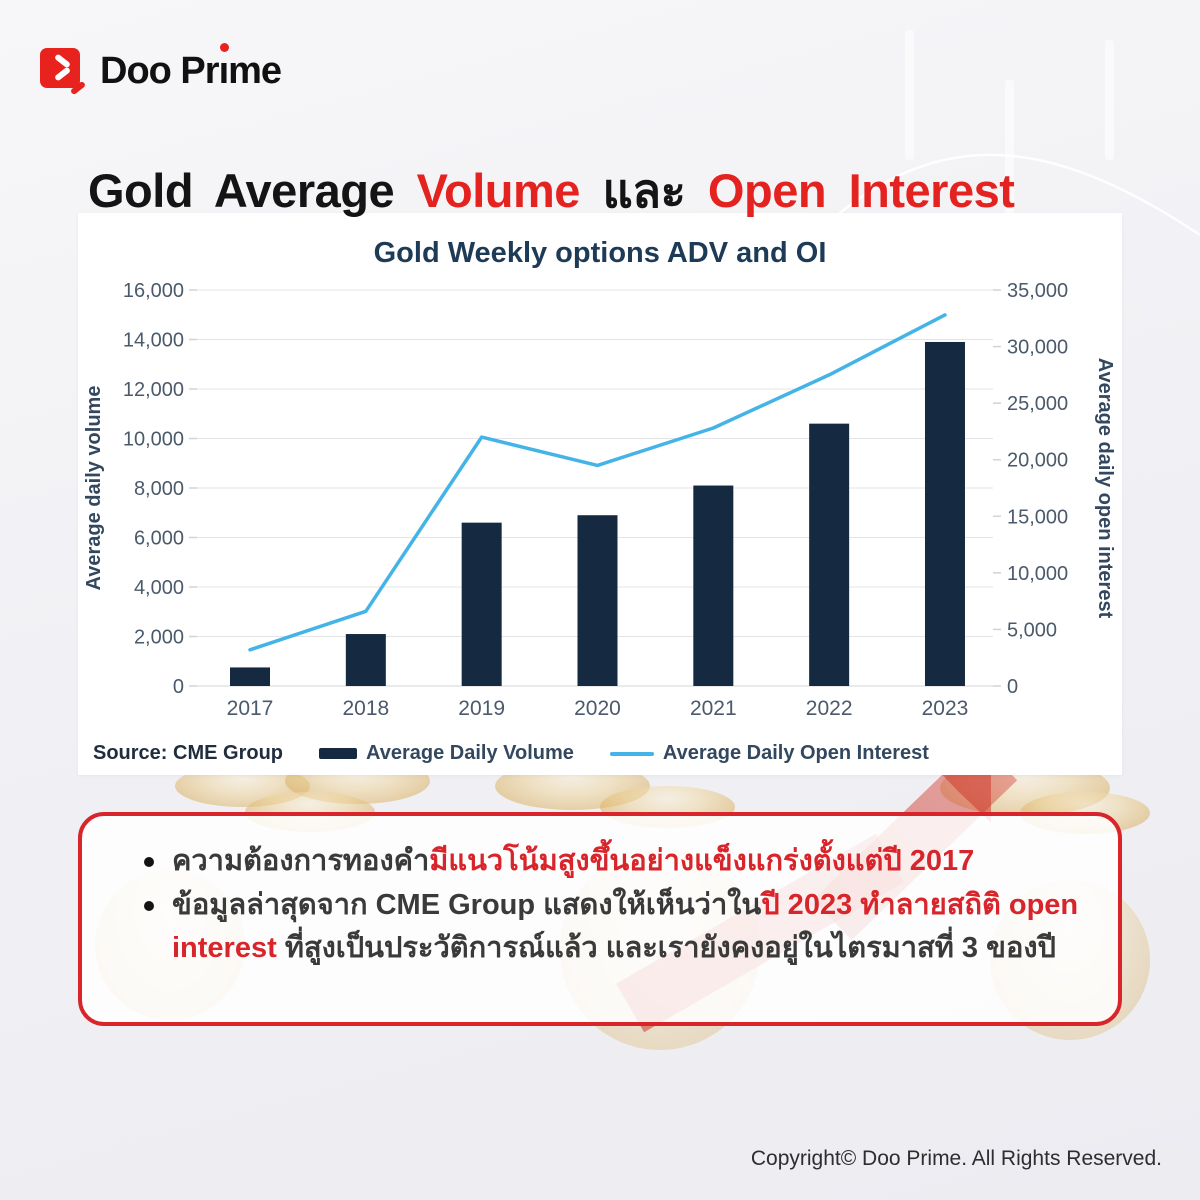 The width and height of the screenshot is (1200, 1200). Describe the element at coordinates (631, 753) in the screenshot. I see `line-swatch-icon` at that location.